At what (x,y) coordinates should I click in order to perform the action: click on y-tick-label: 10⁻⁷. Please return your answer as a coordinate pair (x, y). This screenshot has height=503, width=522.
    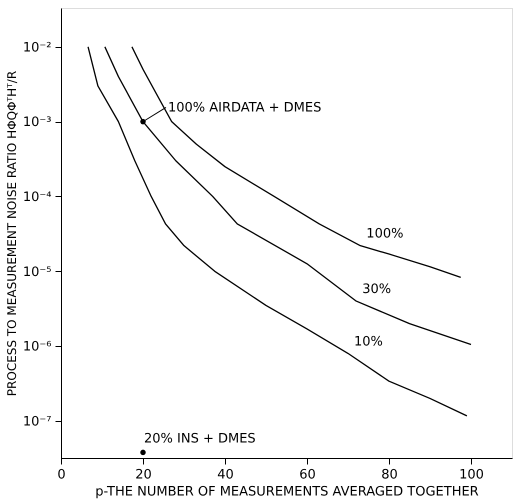
    Looking at the image, I should click on (37, 422).